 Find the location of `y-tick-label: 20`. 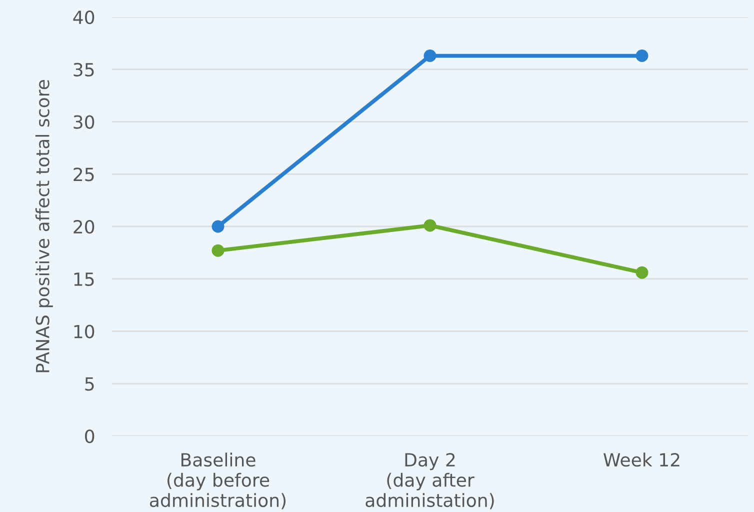

y-tick-label: 20 is located at coordinates (84, 227).